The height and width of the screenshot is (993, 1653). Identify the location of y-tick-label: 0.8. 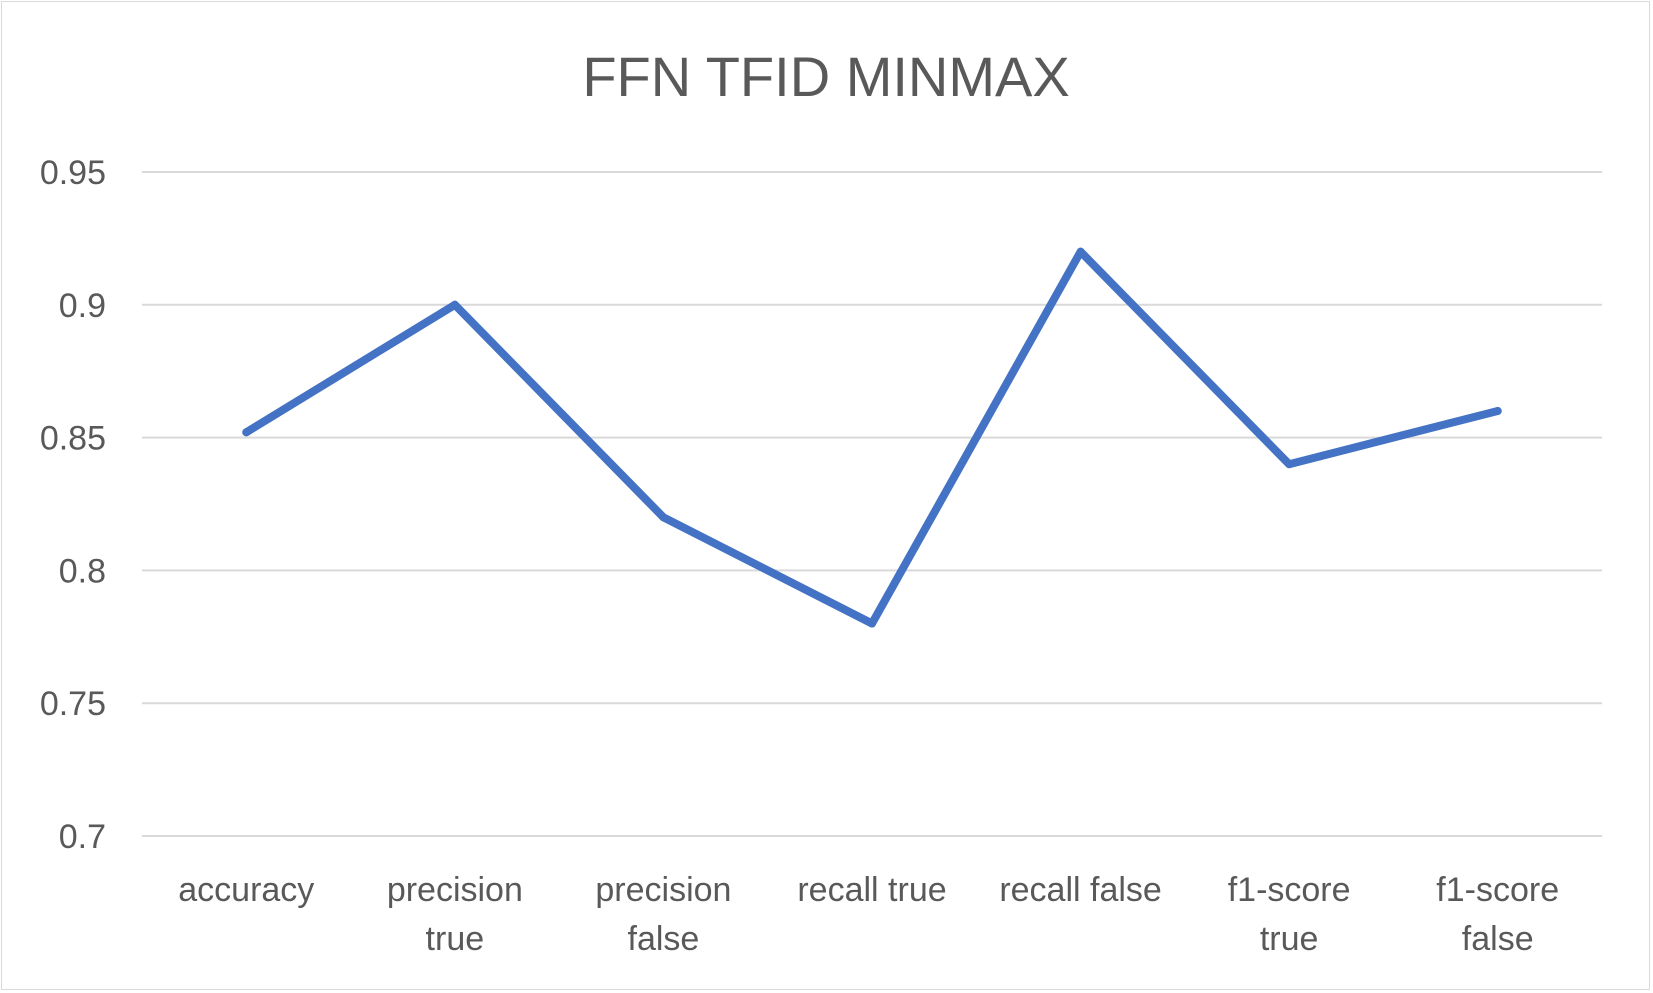
(82, 571).